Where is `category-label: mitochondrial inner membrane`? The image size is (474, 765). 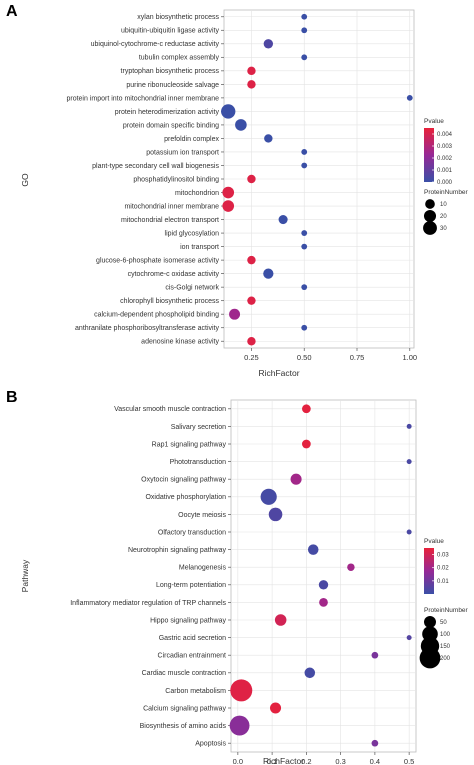
category-label: mitochondrial inner membrane is located at coordinates (171, 206).